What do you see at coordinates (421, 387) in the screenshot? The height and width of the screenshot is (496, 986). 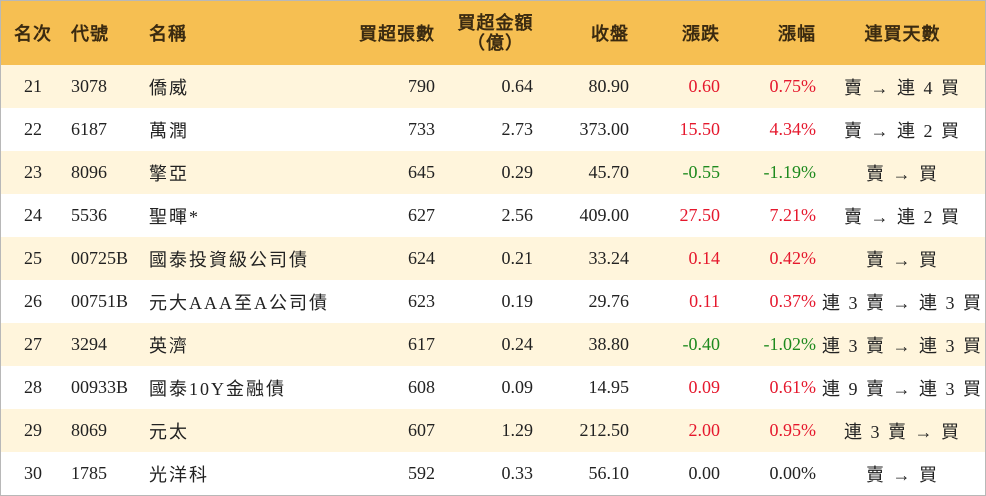 I see `net-buy-lots-cell: 608` at bounding box center [421, 387].